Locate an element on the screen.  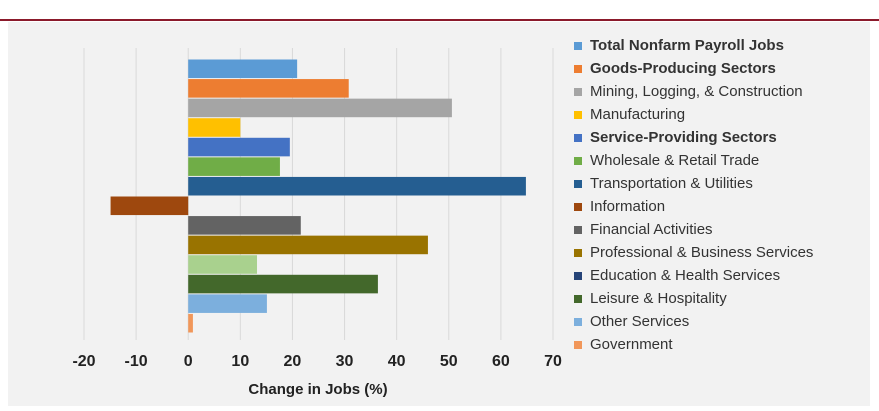
legend-label: Other Services is located at coordinates (639, 321).